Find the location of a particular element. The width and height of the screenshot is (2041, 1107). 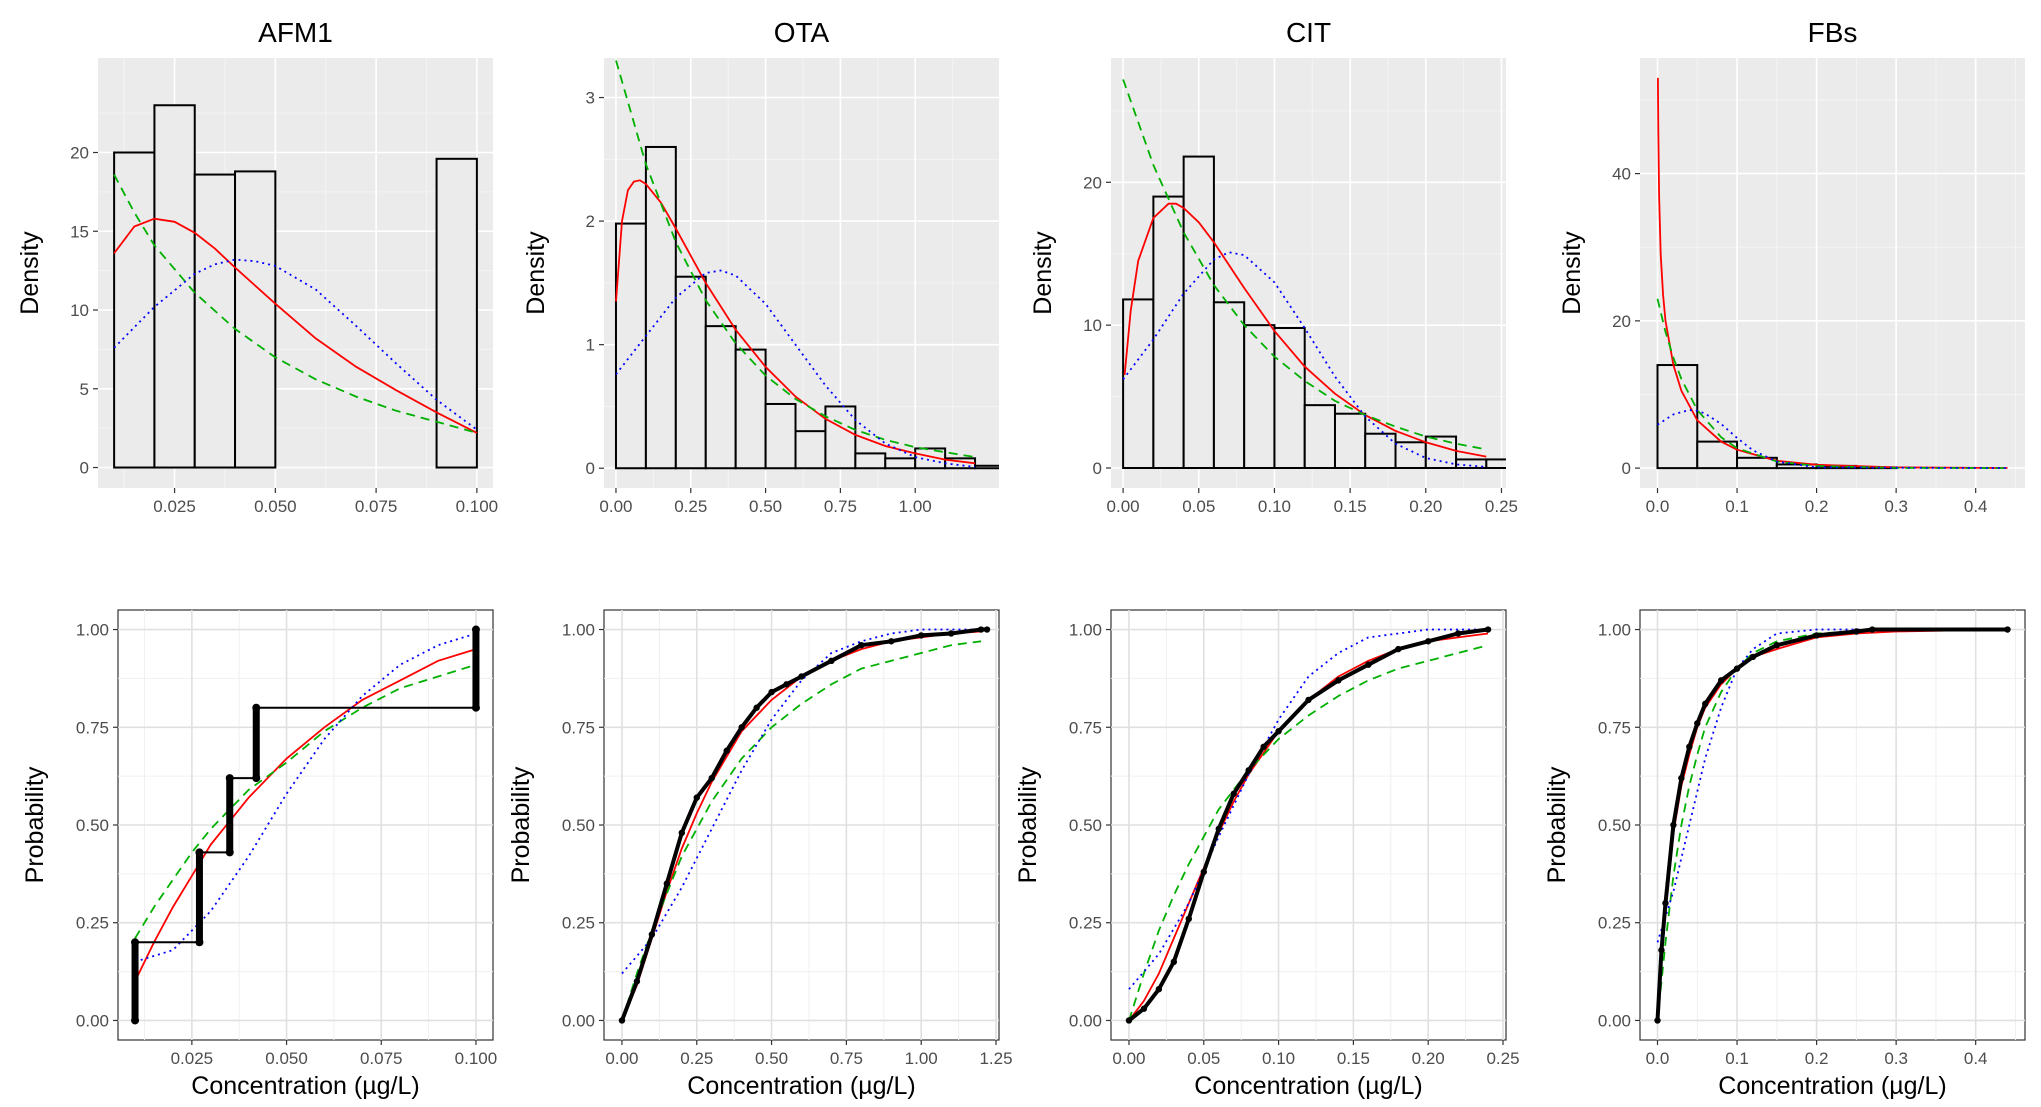

y-tick-label: 20 is located at coordinates (79, 153).